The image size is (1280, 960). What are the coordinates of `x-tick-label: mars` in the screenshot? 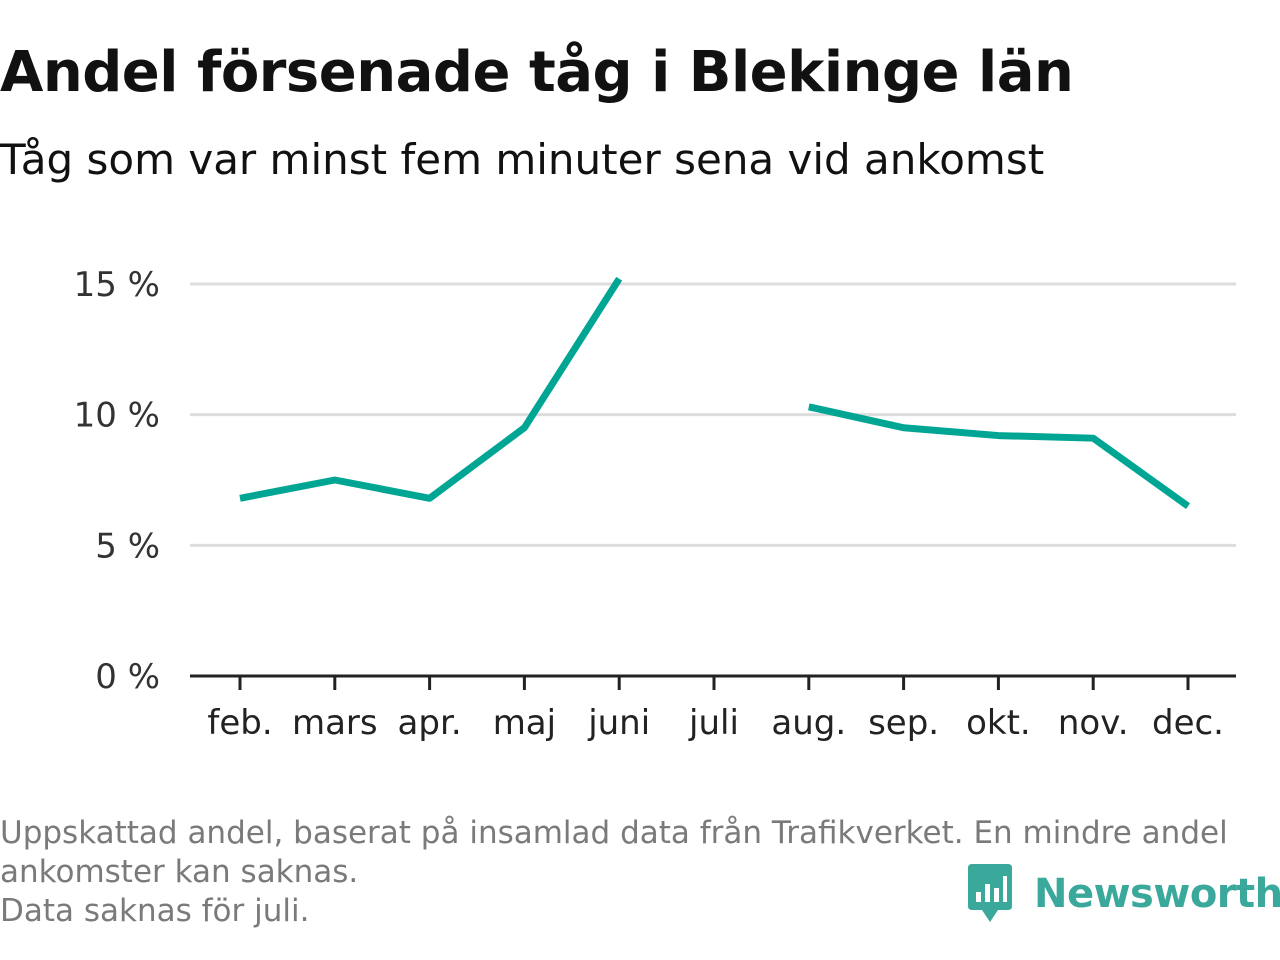 It's located at (335, 723).